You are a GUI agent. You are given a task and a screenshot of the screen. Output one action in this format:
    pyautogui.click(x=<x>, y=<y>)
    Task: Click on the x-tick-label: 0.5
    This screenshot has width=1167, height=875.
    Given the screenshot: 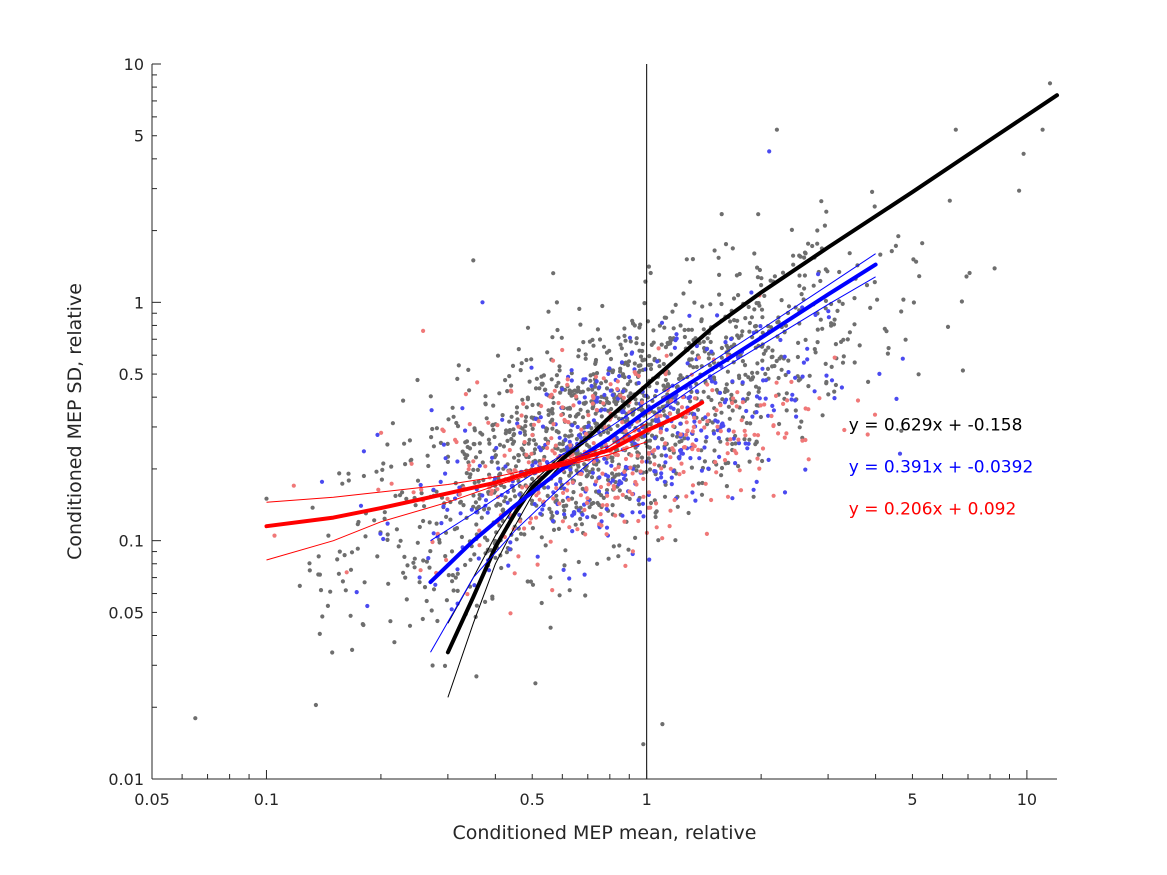 What is the action you would take?
    pyautogui.click(x=531, y=799)
    